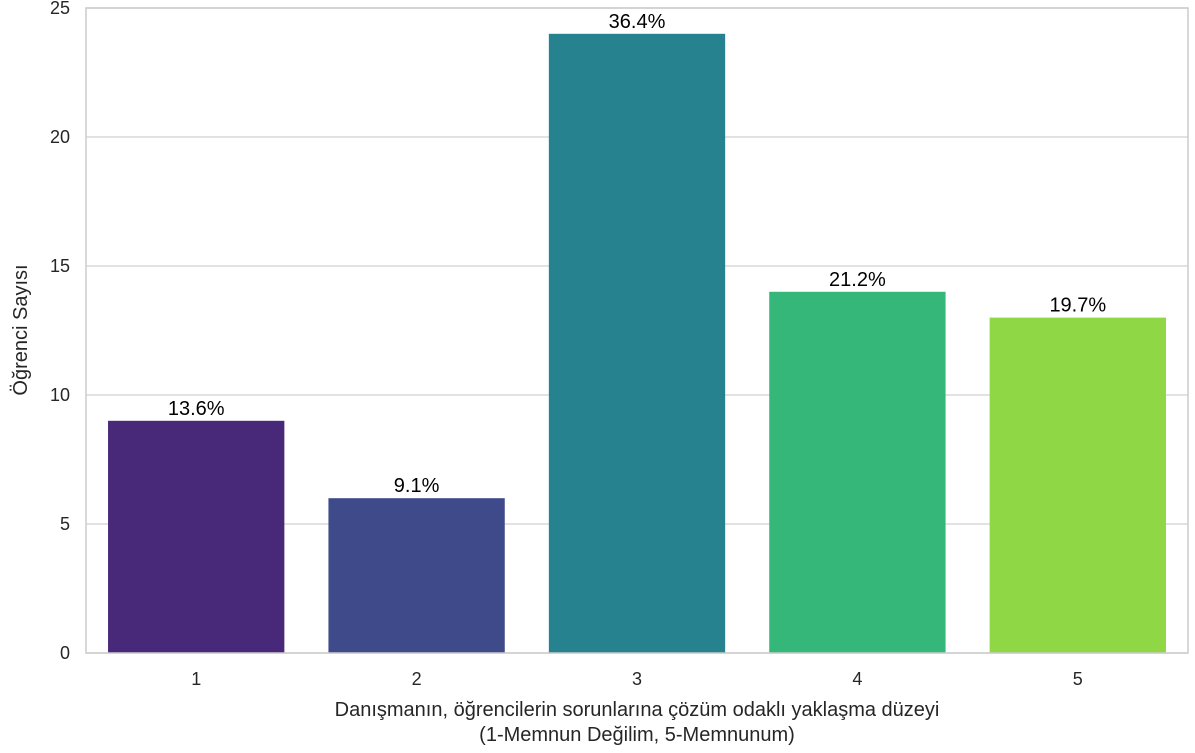 The width and height of the screenshot is (1195, 753). Describe the element at coordinates (60, 395) in the screenshot. I see `y-tick-label-10: 10` at that location.